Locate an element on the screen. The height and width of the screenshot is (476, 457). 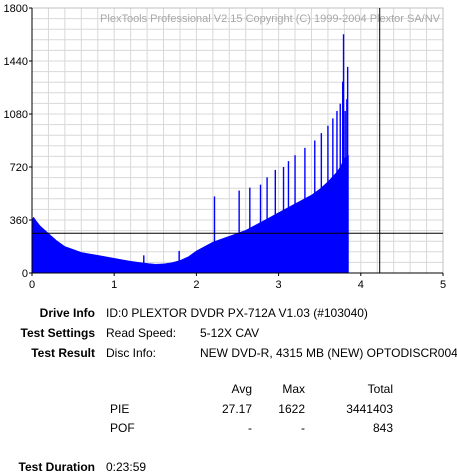
row-pof-avg: - is located at coordinates (250, 428).